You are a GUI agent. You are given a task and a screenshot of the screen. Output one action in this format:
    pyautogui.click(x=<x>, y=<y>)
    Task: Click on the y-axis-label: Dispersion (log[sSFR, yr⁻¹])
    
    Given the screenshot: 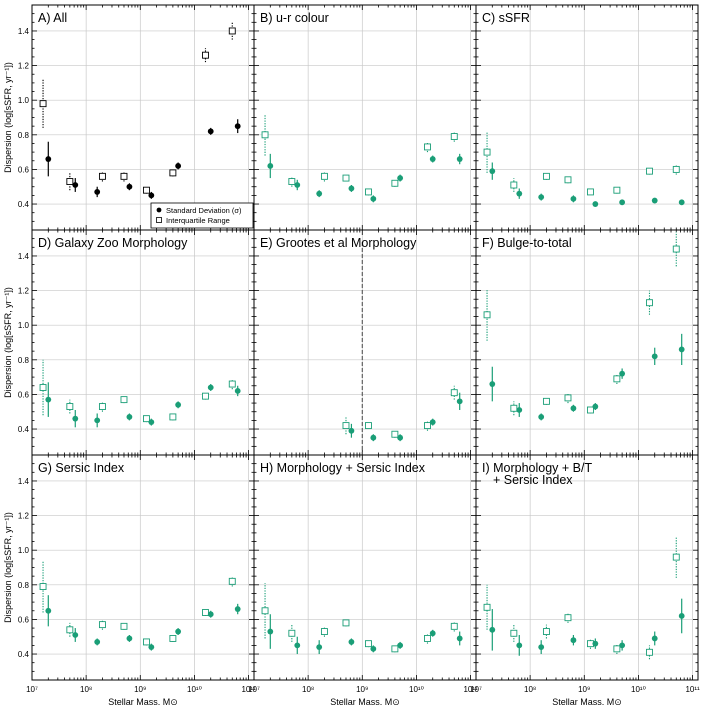 What is the action you would take?
    pyautogui.click(x=8, y=342)
    